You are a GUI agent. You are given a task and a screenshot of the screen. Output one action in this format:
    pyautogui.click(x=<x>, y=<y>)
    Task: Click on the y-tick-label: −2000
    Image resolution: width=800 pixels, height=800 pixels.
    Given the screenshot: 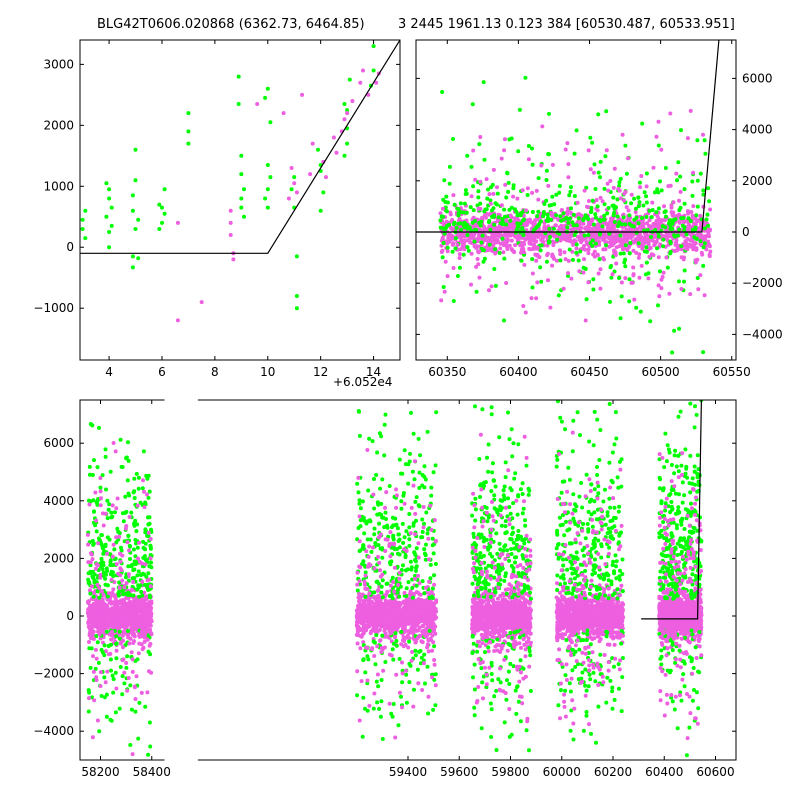 What is the action you would take?
    pyautogui.click(x=762, y=283)
    